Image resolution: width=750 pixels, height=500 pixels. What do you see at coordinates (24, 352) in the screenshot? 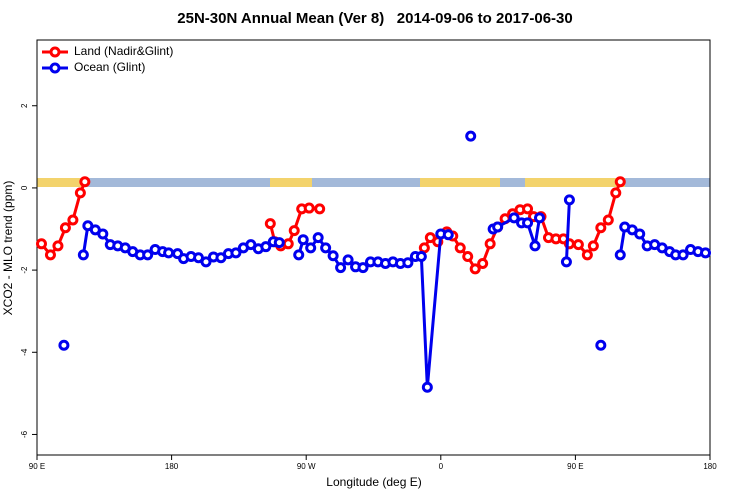
I see `y-tick-label: -4` at bounding box center [24, 352].